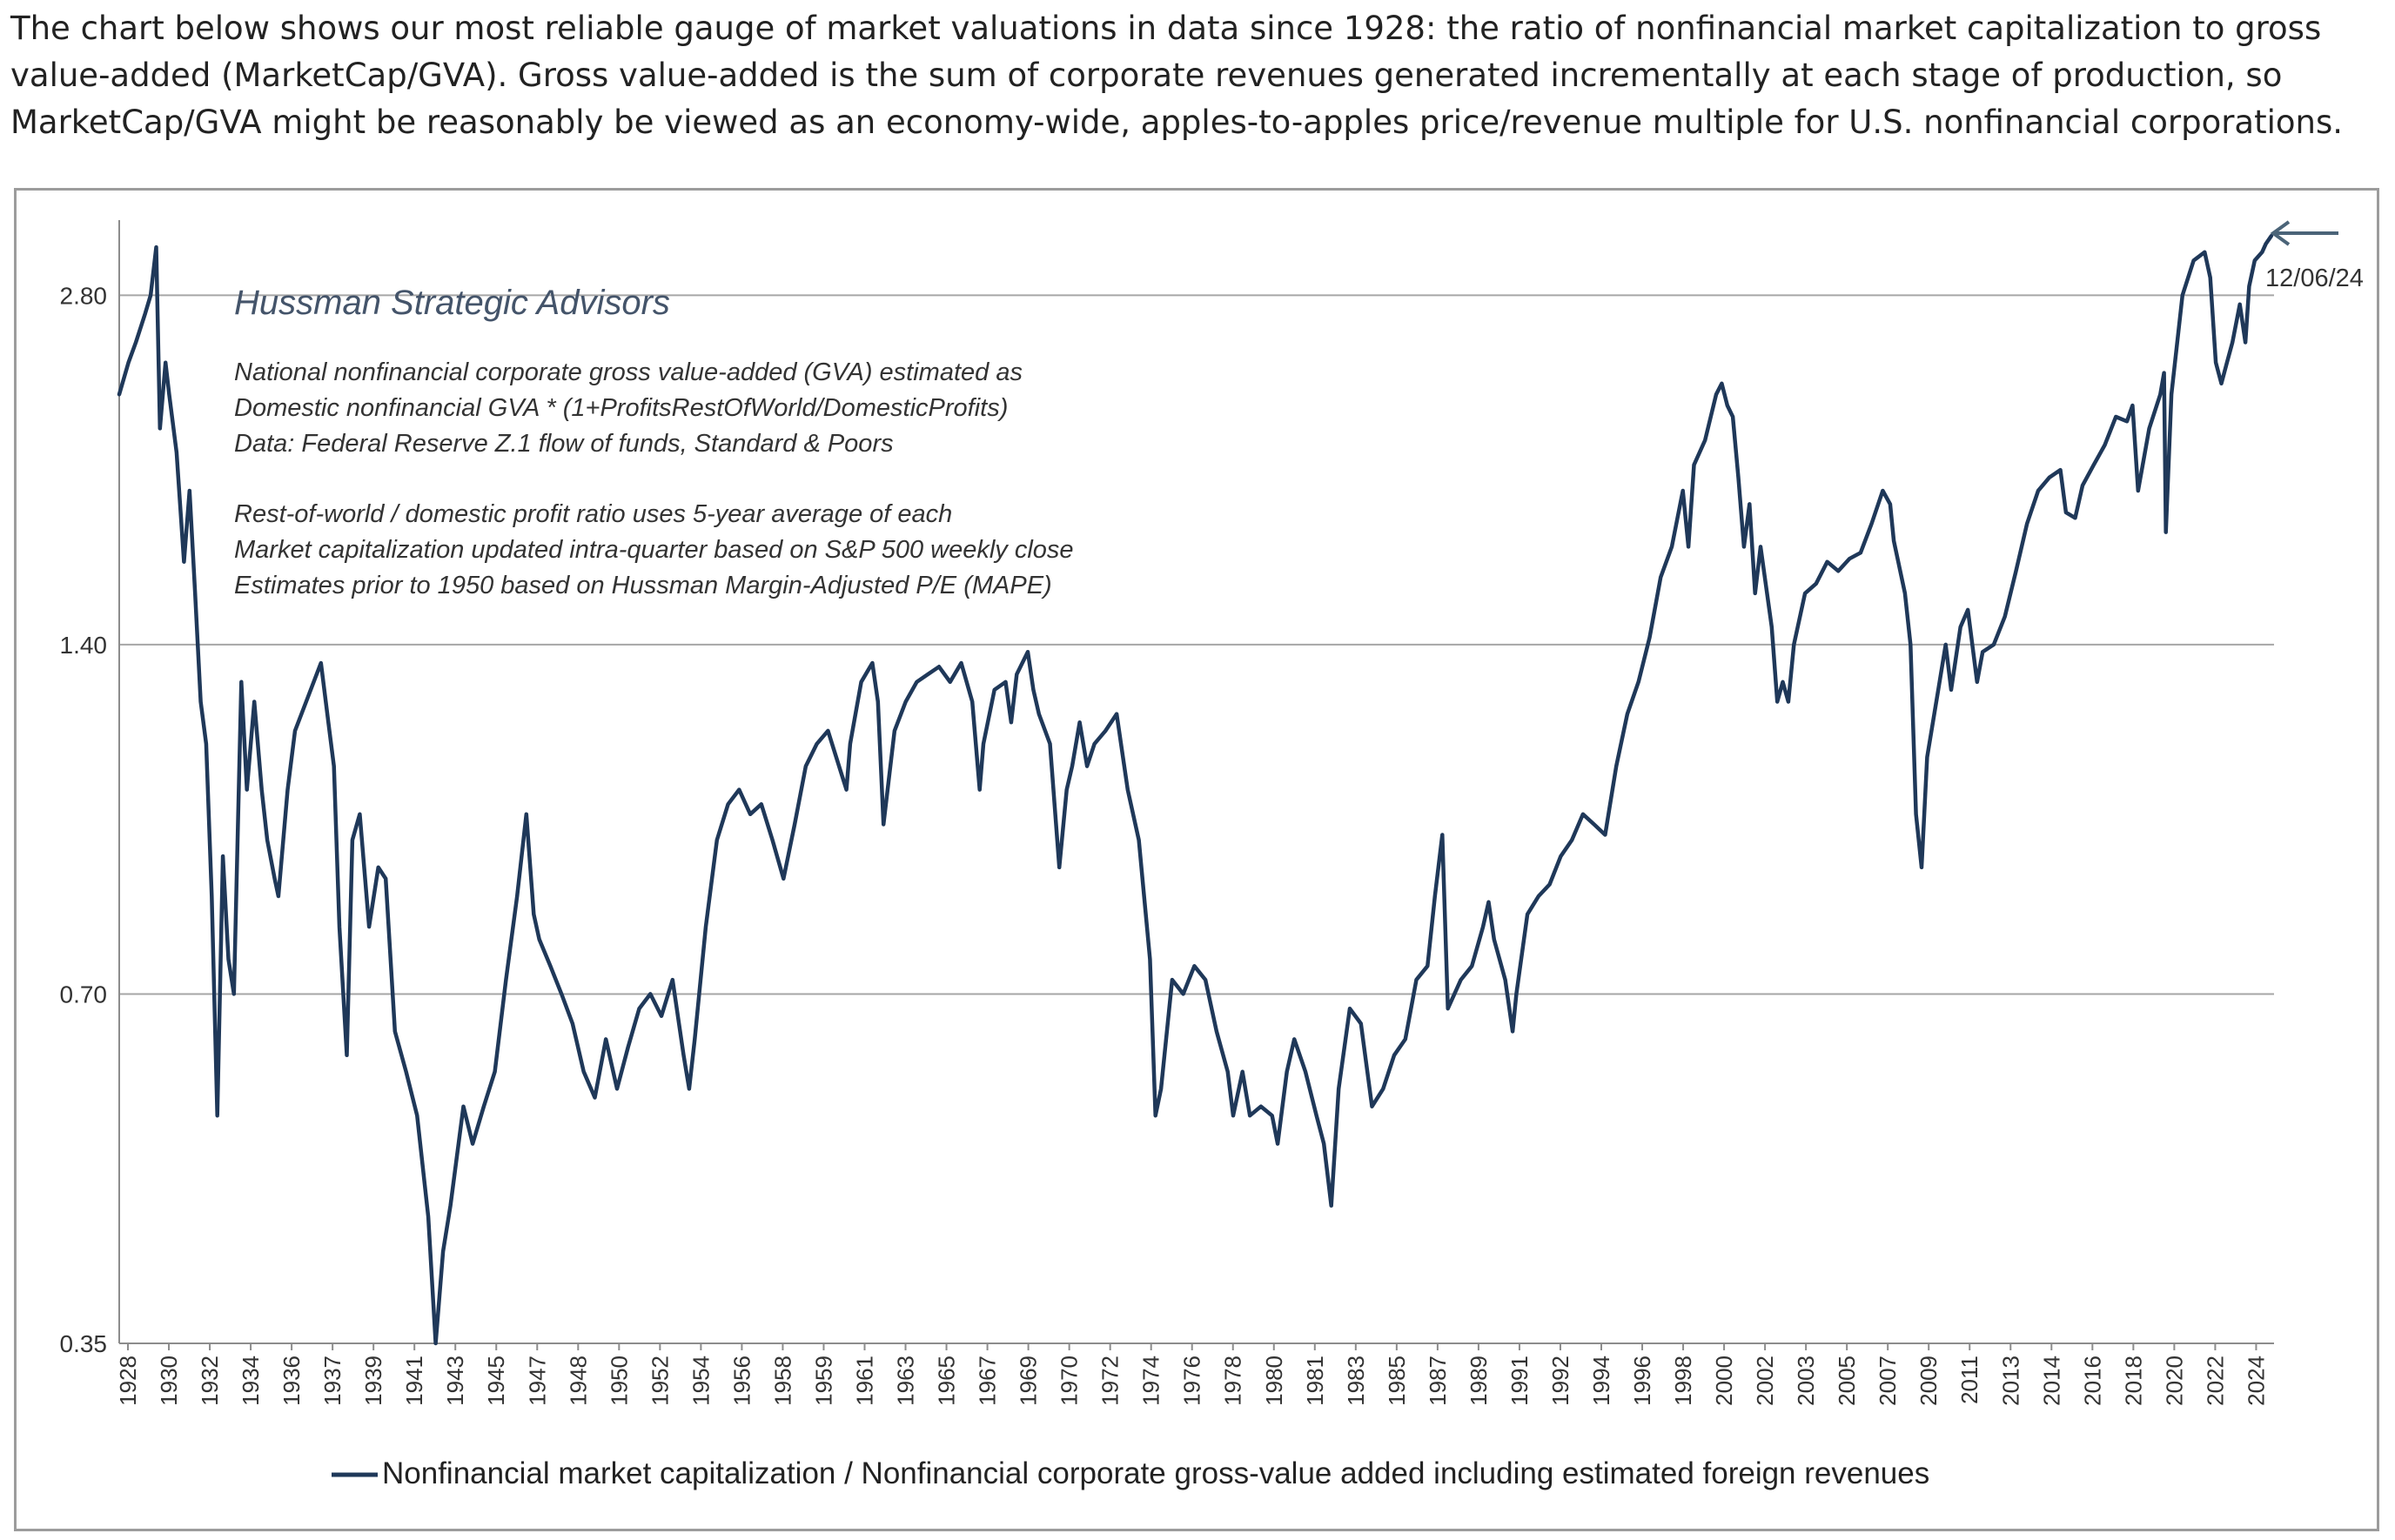  I want to click on x-tick-label: 2011, so click(1969, 1380).